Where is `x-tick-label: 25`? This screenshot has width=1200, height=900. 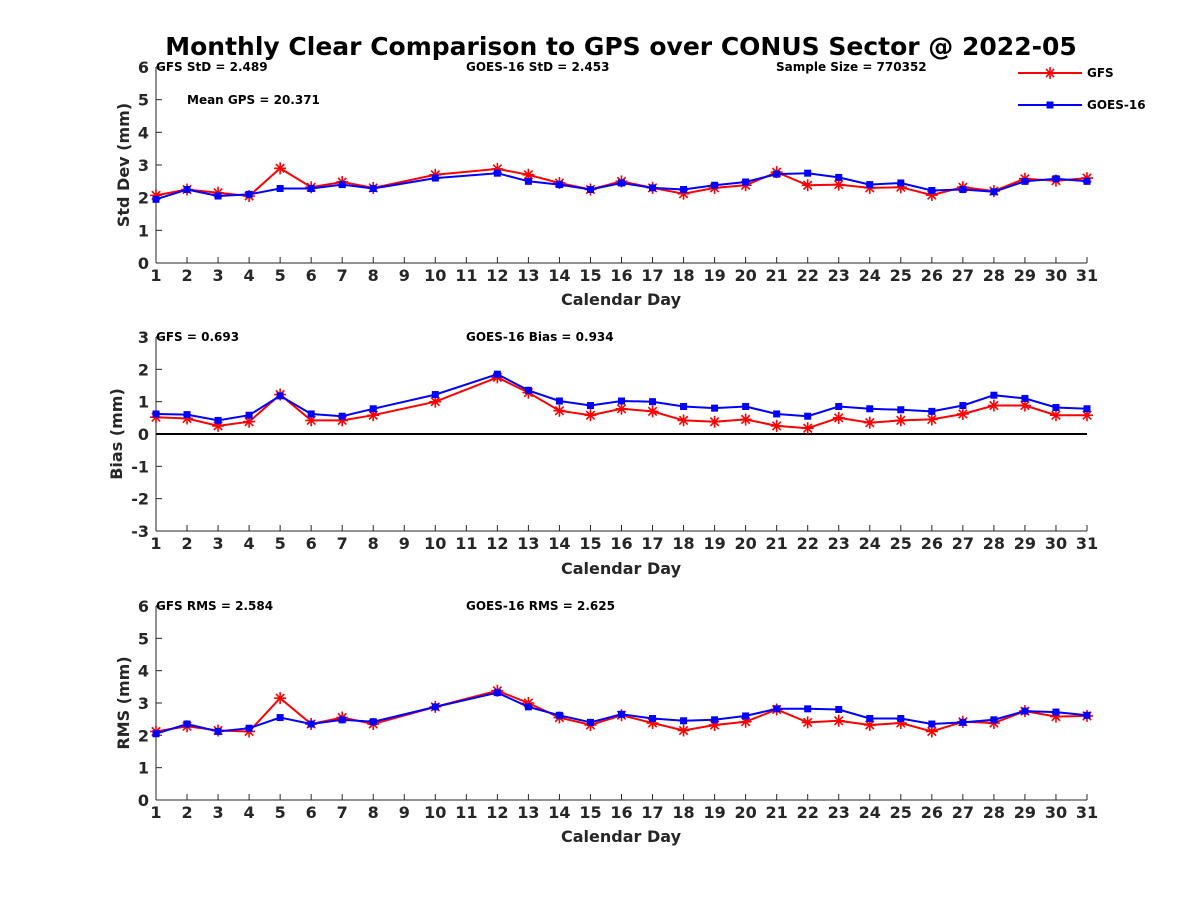
x-tick-label: 25 is located at coordinates (901, 812).